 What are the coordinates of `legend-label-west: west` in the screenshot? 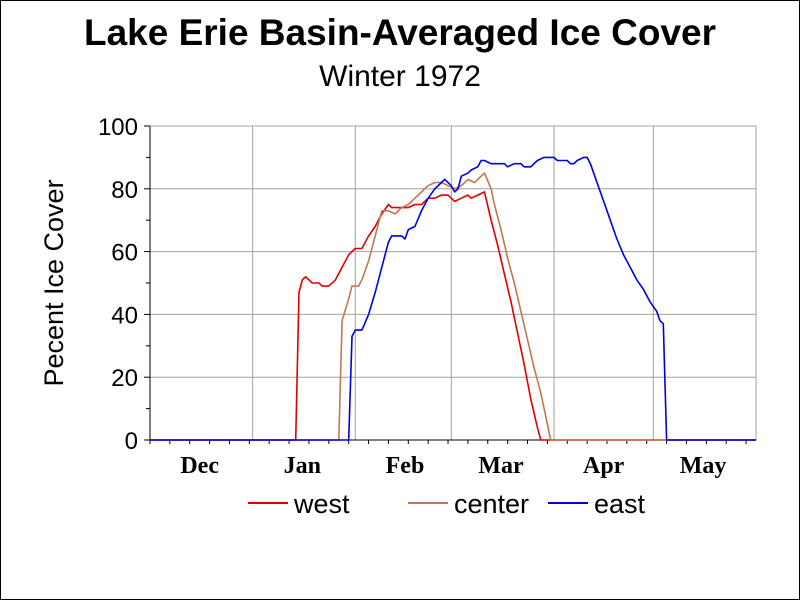 It's located at (321, 504).